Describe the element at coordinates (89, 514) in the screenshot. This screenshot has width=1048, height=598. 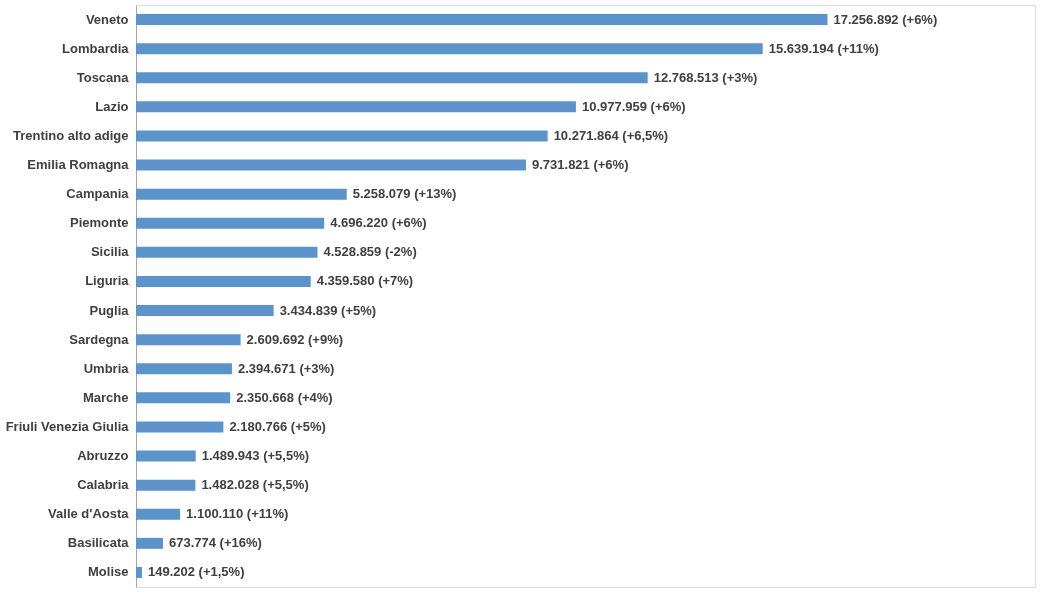
I see `y-tick-label: Valle d'Aosta` at that location.